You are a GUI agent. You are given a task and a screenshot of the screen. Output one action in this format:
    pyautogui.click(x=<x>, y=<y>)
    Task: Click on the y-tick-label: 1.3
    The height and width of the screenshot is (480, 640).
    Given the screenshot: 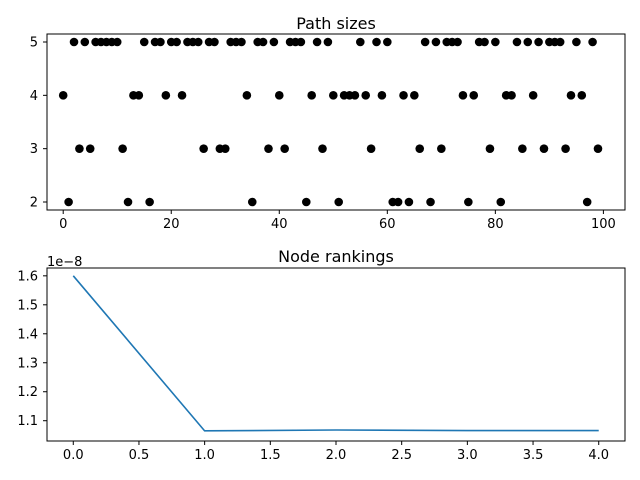 What is the action you would take?
    pyautogui.click(x=27, y=363)
    